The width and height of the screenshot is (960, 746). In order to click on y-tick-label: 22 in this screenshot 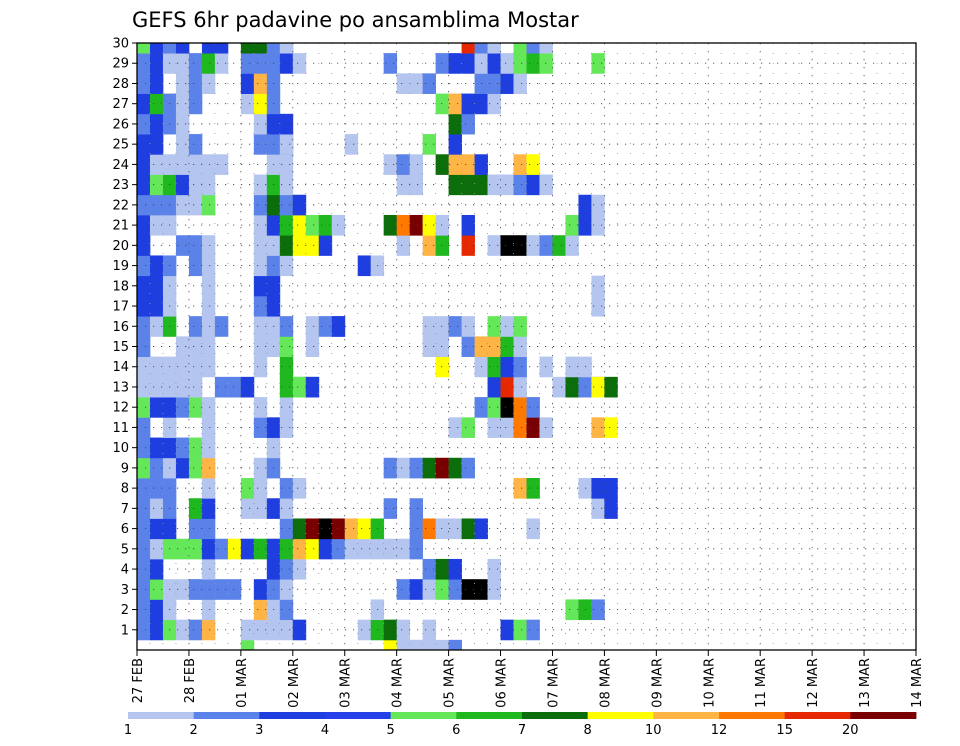, I will do `click(120, 205)`.